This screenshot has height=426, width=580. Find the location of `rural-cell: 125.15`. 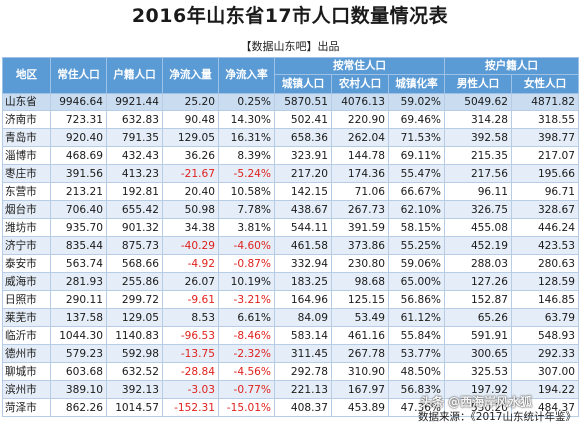

rural-cell: 125.15 is located at coordinates (360, 299).